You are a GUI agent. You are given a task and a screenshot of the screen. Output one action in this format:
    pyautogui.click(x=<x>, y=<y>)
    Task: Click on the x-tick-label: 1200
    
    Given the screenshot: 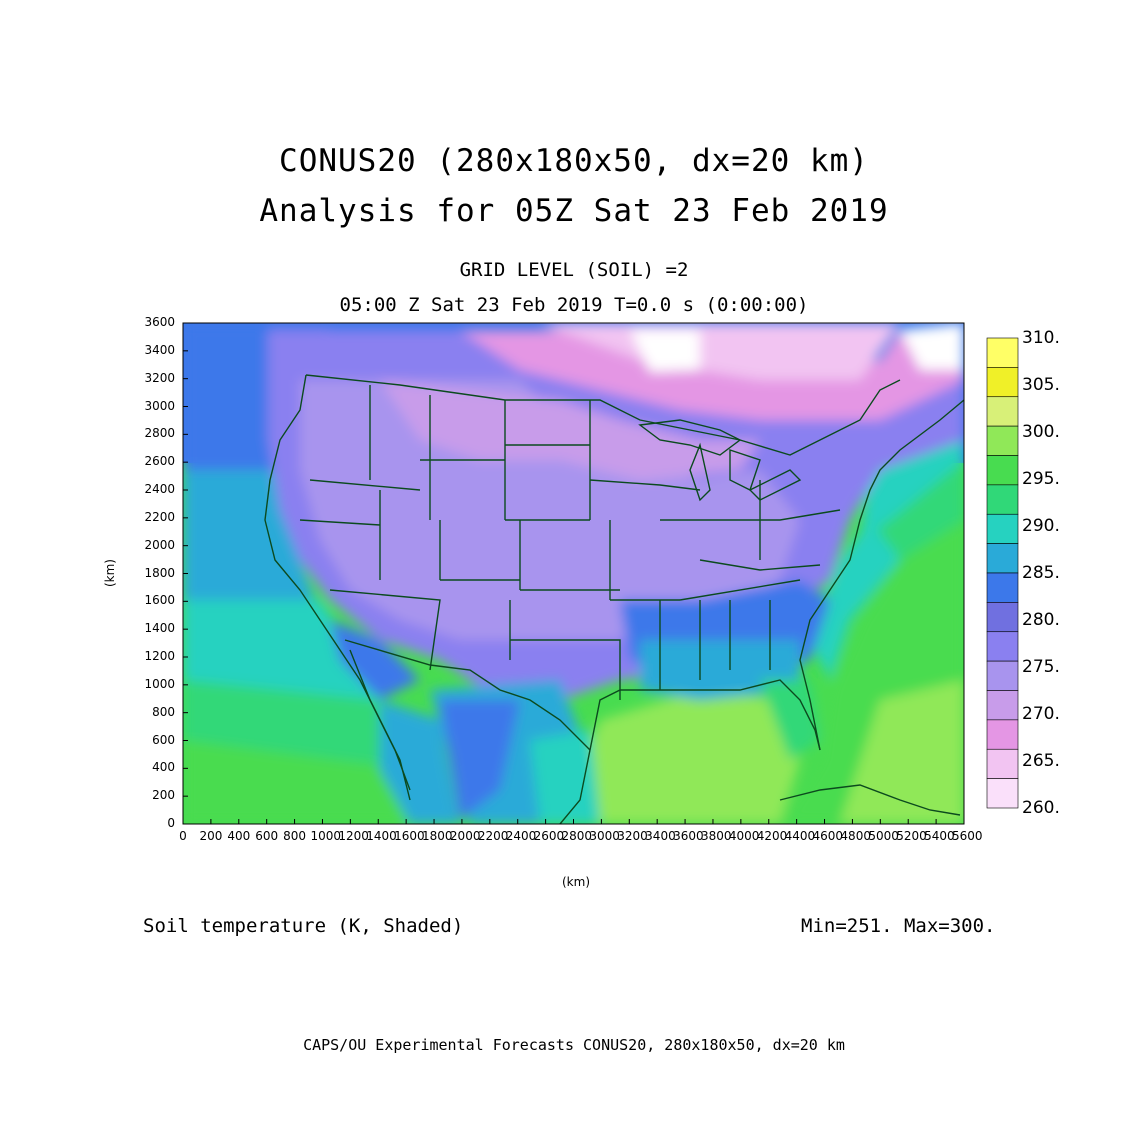 What is the action you would take?
    pyautogui.click(x=353, y=836)
    